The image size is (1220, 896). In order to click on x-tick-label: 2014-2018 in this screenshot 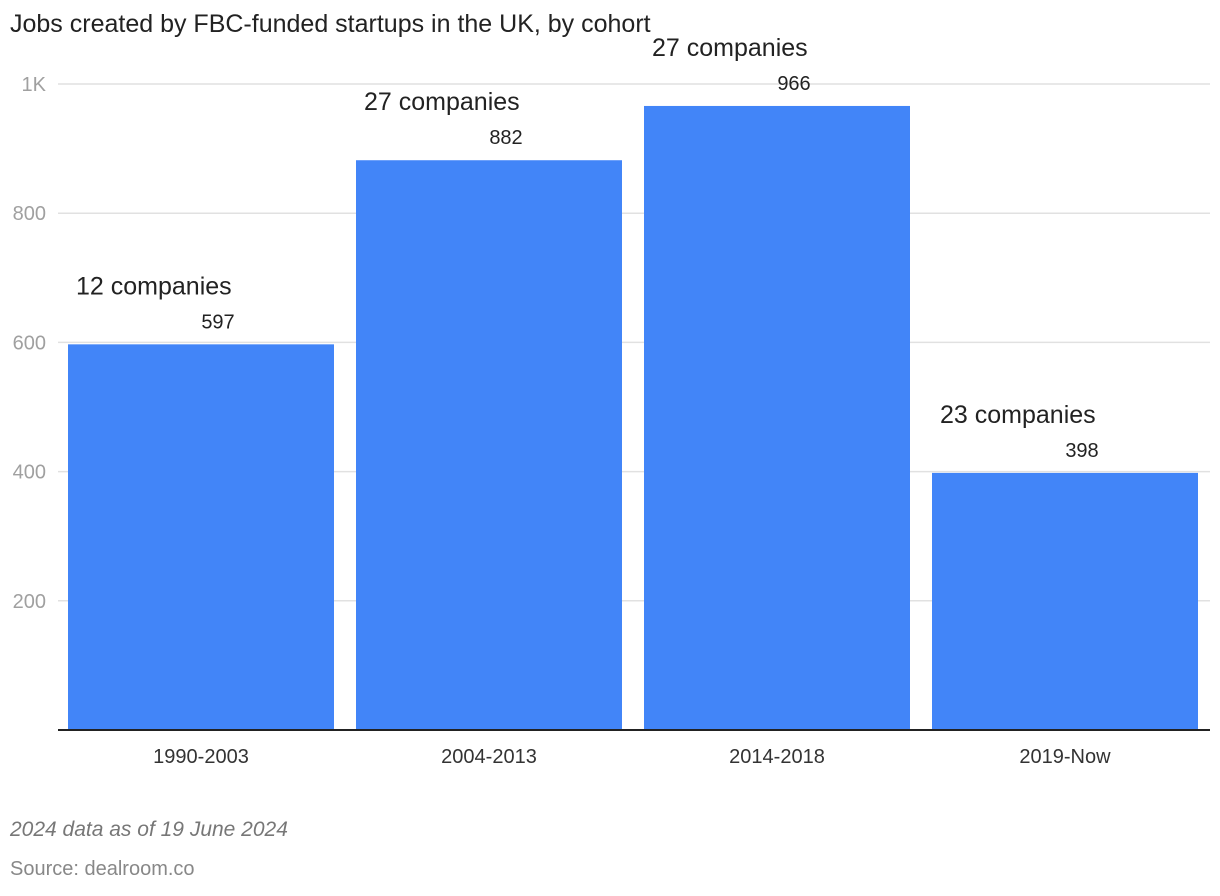, I will do `click(777, 757)`.